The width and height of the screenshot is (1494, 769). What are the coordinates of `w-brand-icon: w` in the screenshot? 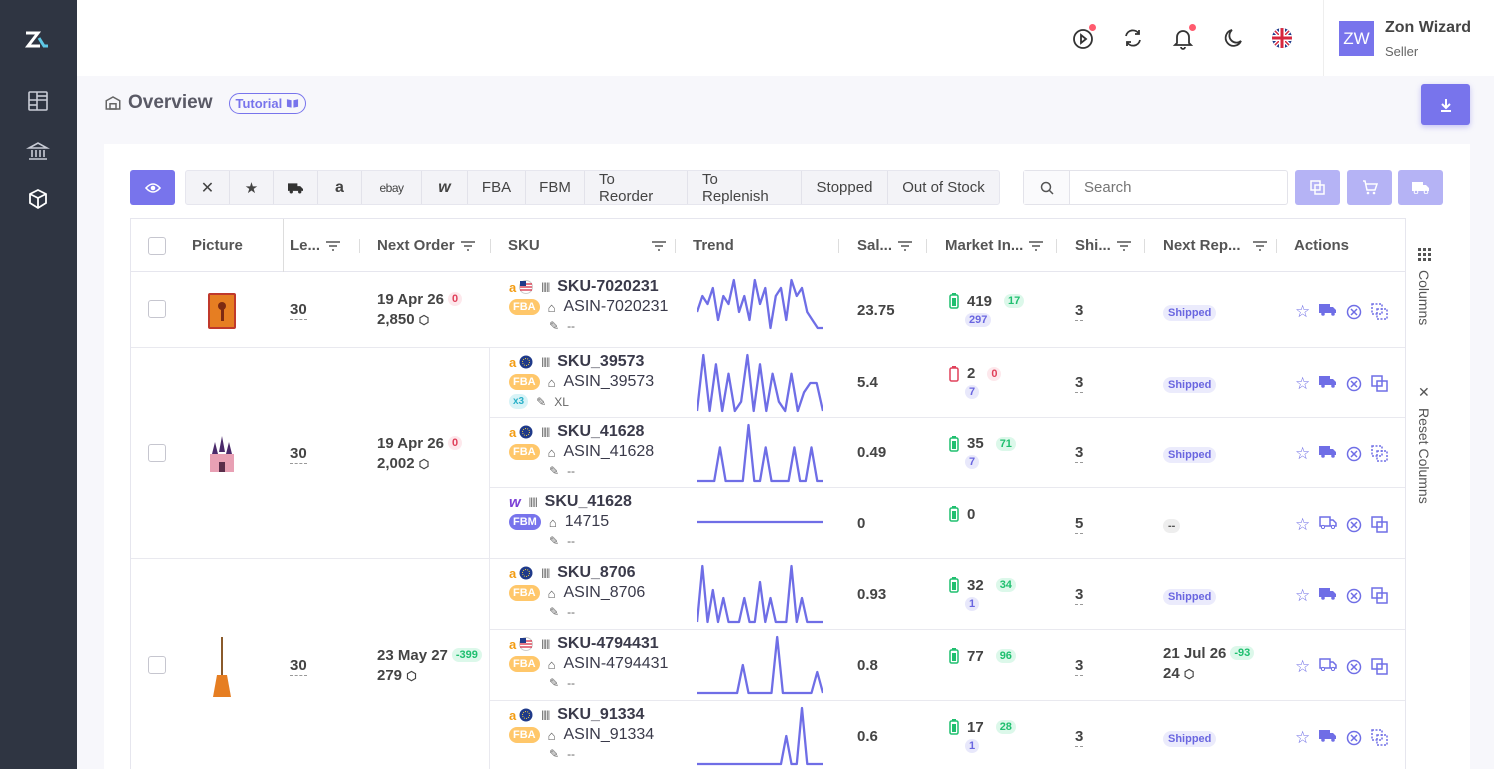 It's located at (444, 187).